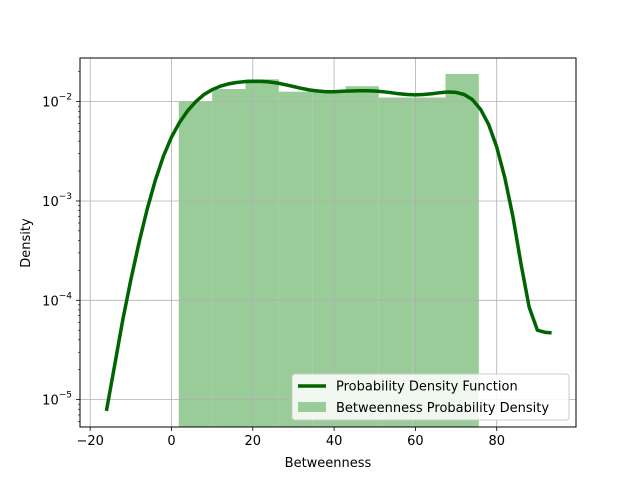 The image size is (640, 480). I want to click on x-axis-ticks: −20 0 20 40 60 80, so click(290, 438).